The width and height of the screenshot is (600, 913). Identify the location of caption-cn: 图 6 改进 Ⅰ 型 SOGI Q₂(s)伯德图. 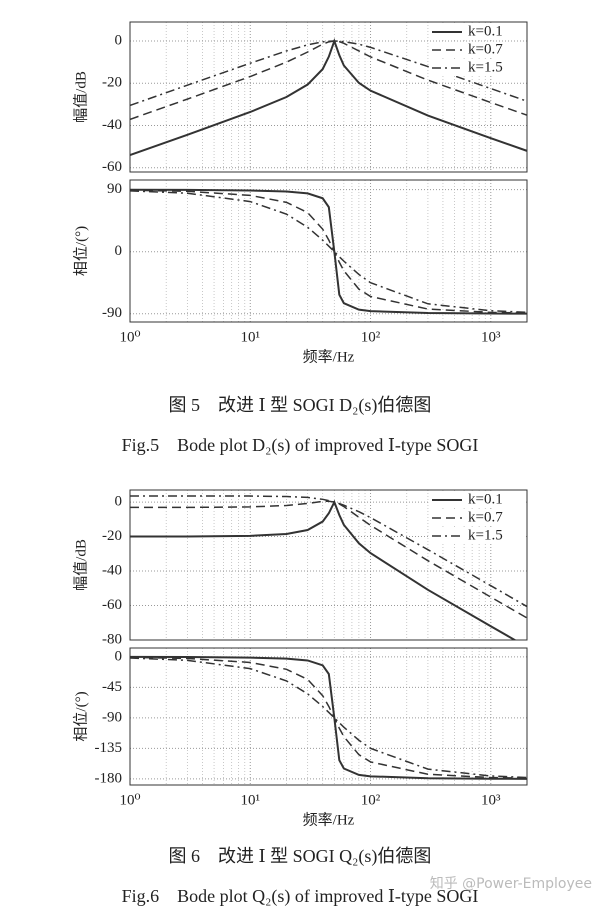
(300, 856).